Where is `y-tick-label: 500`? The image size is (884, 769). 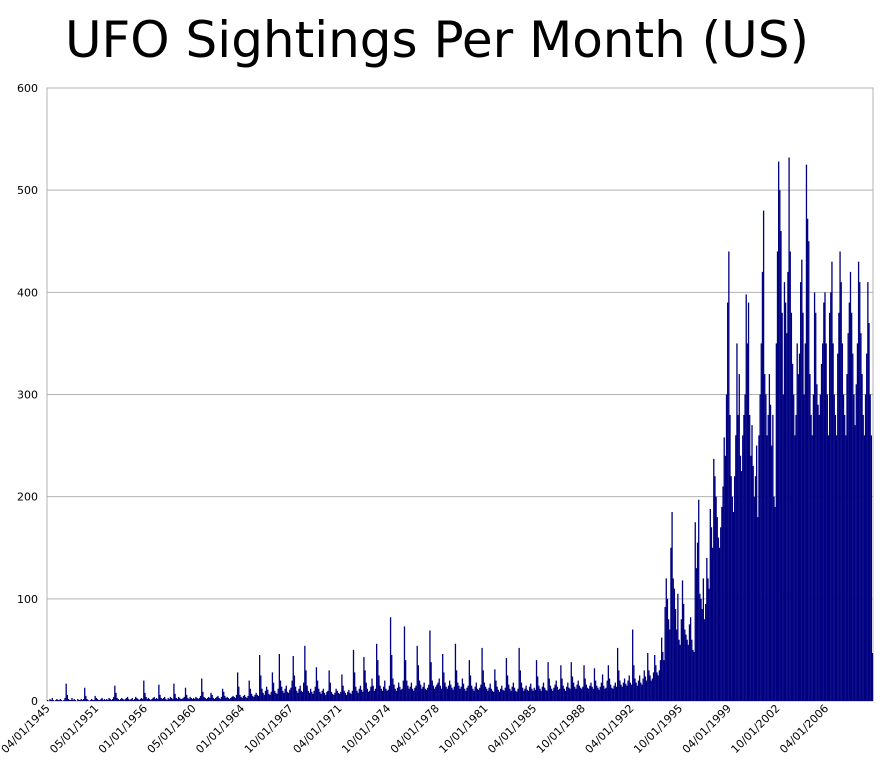
y-tick-label: 500 is located at coordinates (27, 190).